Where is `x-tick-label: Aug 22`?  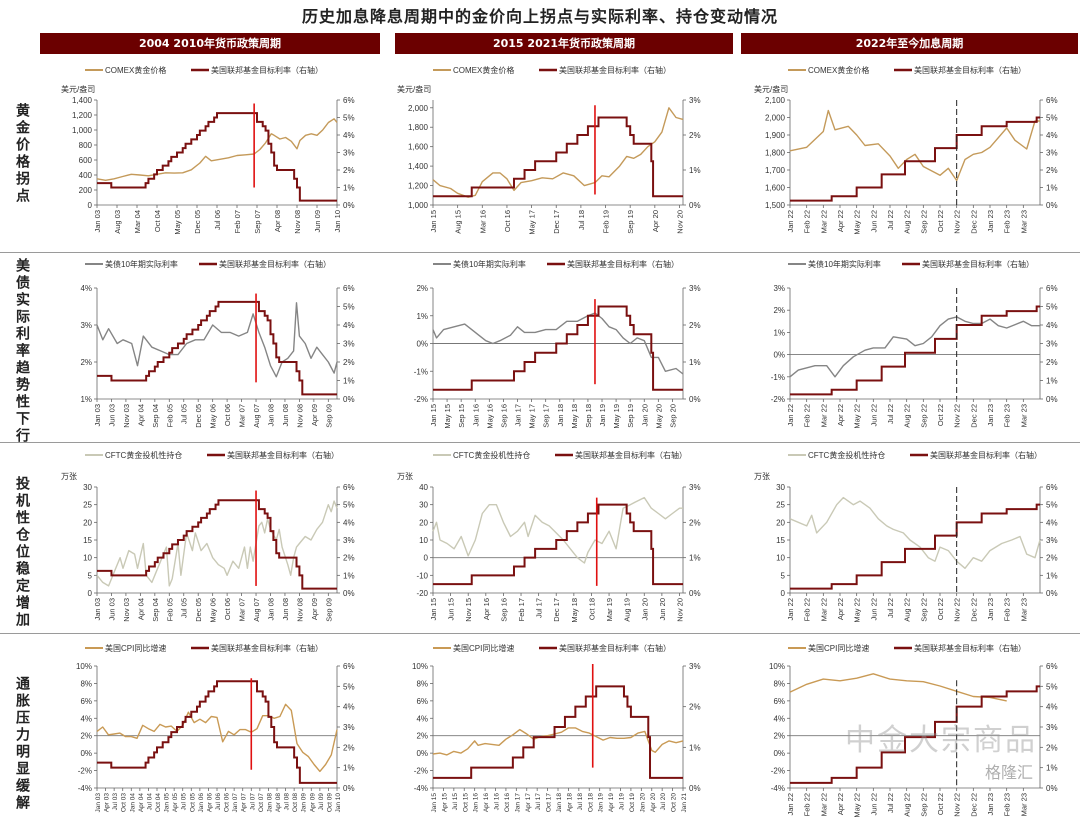 x-tick-label: Aug 22 is located at coordinates (907, 222).